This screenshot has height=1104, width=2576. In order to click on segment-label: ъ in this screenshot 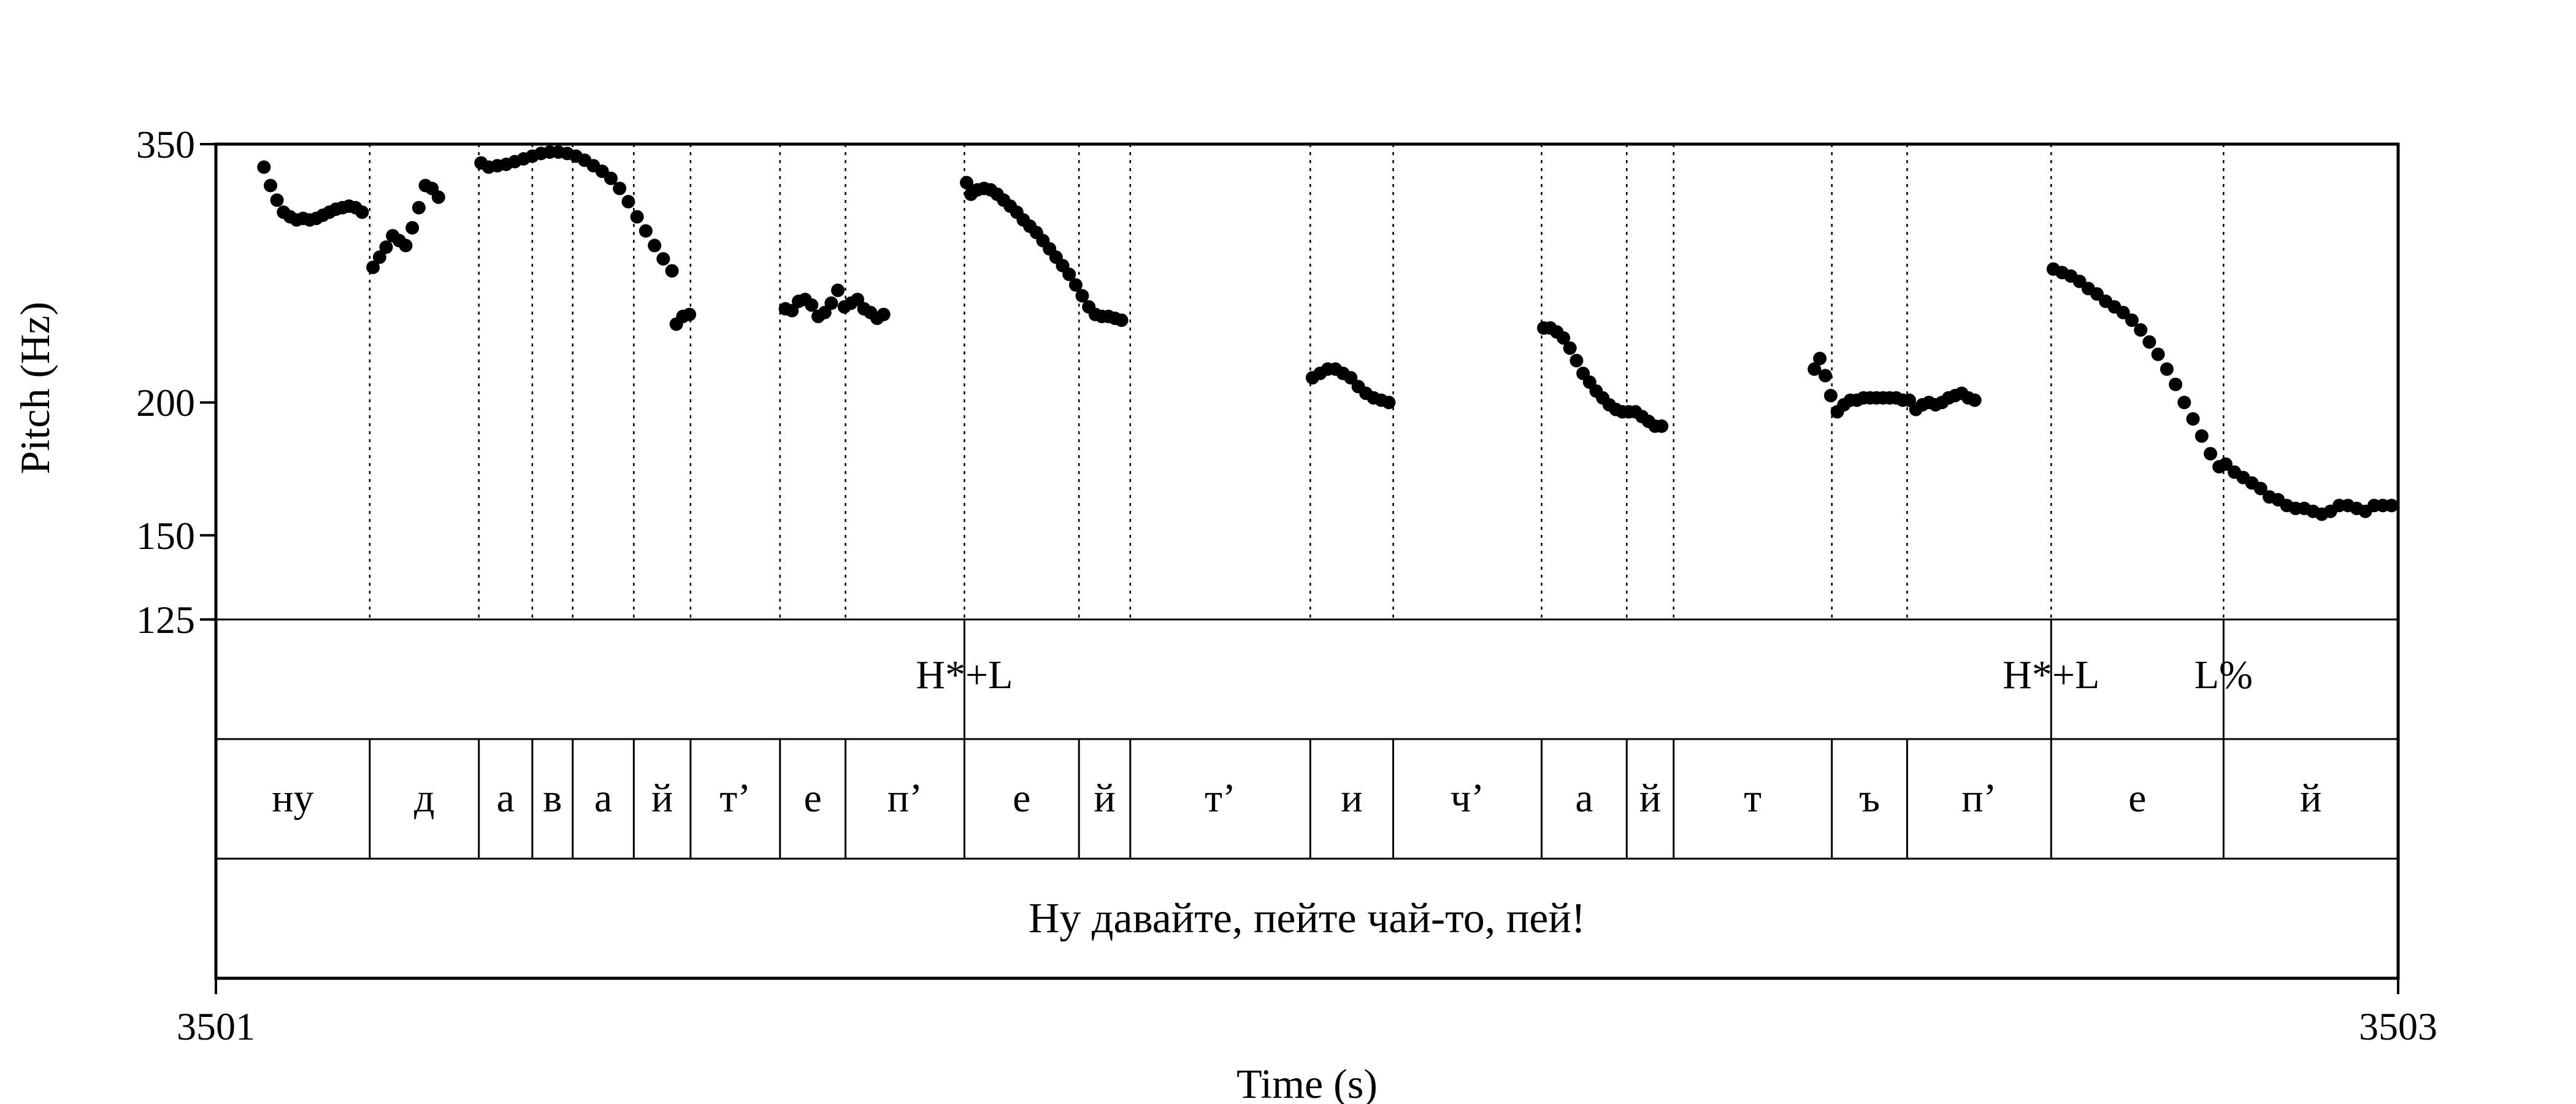, I will do `click(1869, 798)`.